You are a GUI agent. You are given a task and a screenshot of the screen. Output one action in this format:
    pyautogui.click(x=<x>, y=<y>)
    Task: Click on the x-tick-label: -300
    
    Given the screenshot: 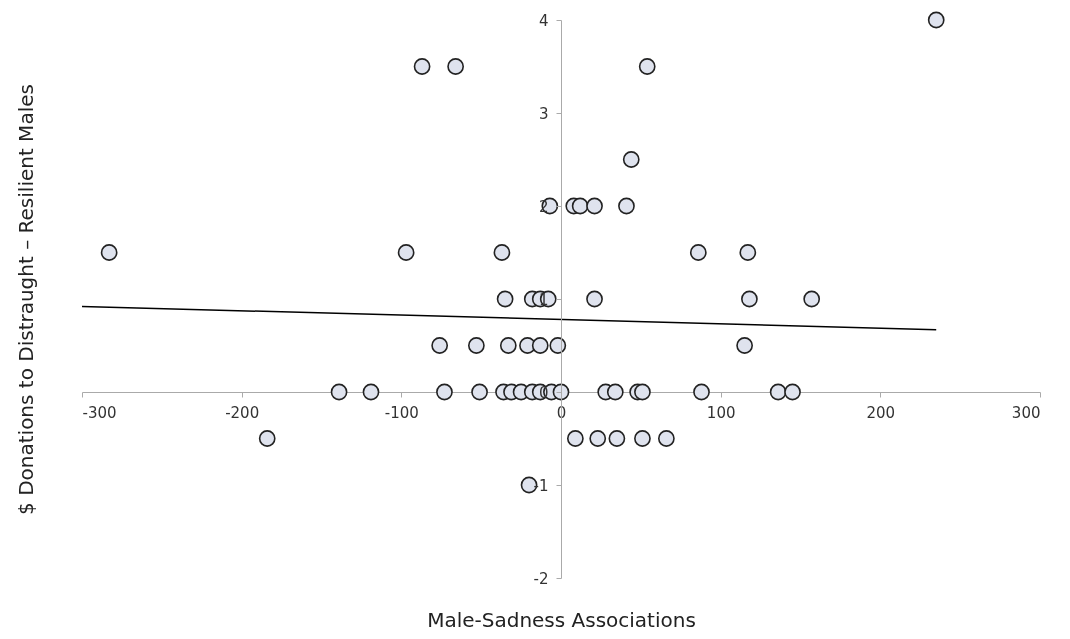 What is the action you would take?
    pyautogui.click(x=99, y=412)
    